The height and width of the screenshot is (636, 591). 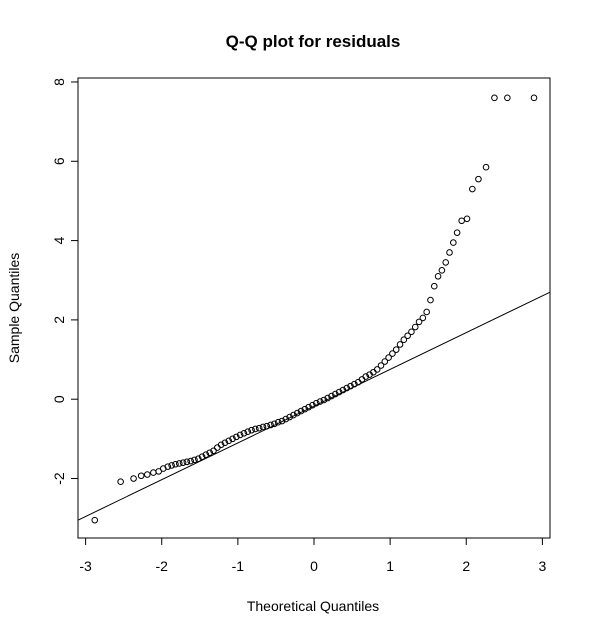 I want to click on y-axis-label: Sample Quantiles, so click(x=14, y=308).